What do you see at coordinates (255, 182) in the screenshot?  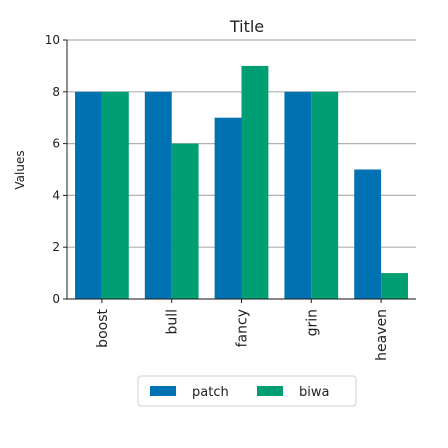 I see `bar-biwa-fancy` at bounding box center [255, 182].